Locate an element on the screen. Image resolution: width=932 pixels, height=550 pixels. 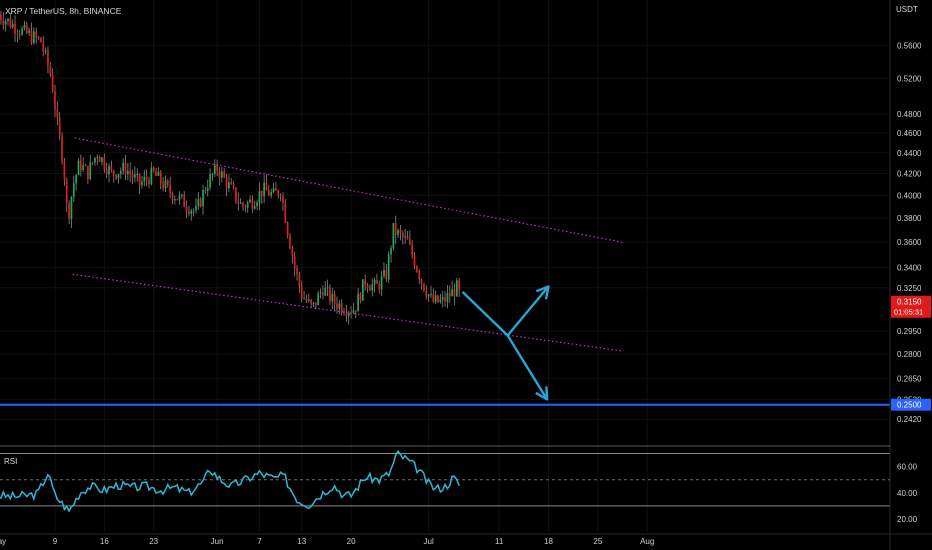
x-tick-label-0: May is located at coordinates (3, 541).